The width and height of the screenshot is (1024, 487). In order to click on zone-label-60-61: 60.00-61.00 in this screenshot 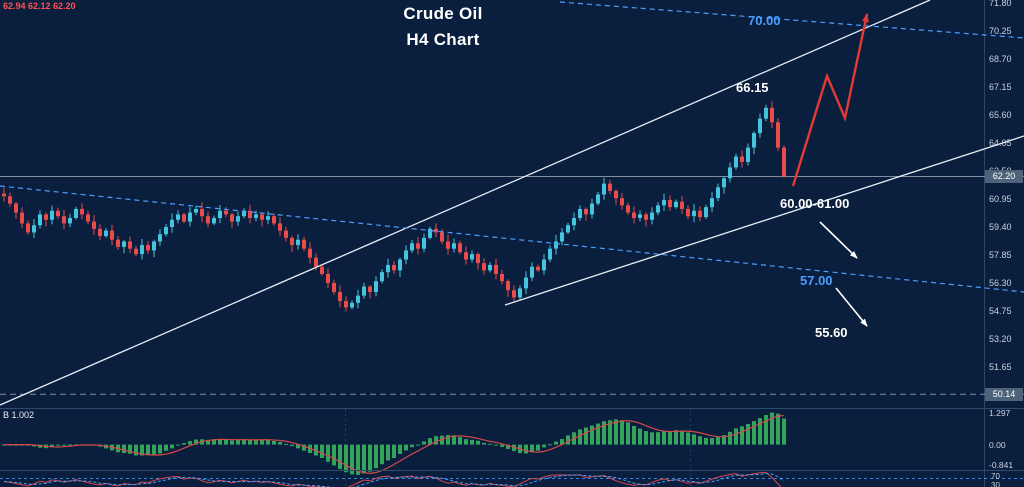, I will do `click(815, 203)`.